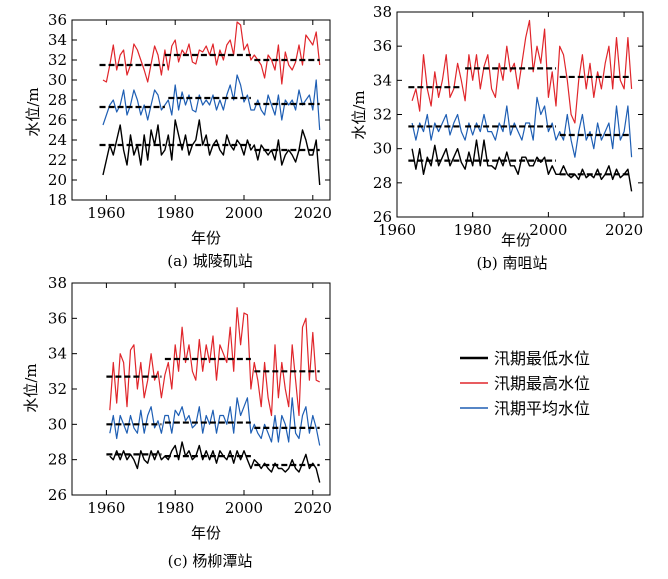 This screenshot has height=579, width=668. I want to click on legend-label-avg: 汛期平均水位, so click(542, 408).